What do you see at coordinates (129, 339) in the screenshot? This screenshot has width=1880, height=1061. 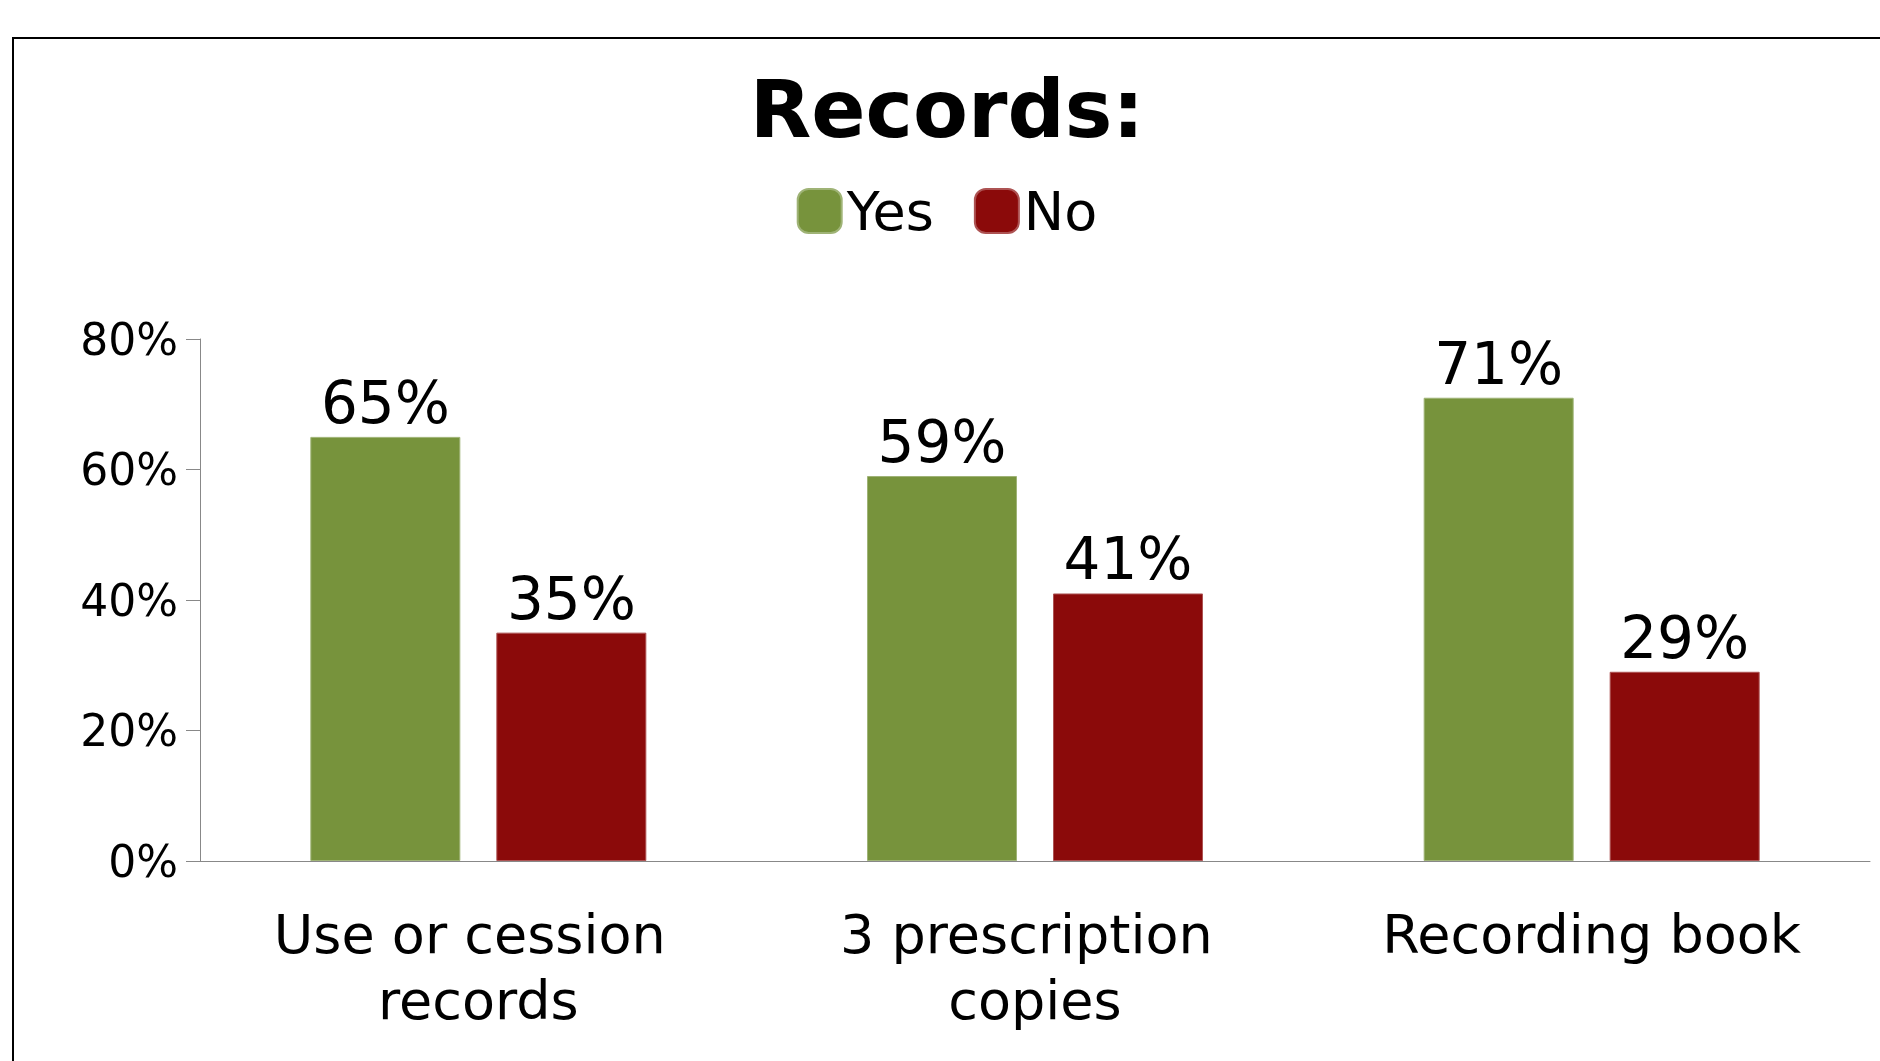 I see `y-tick-label: 80%` at bounding box center [129, 339].